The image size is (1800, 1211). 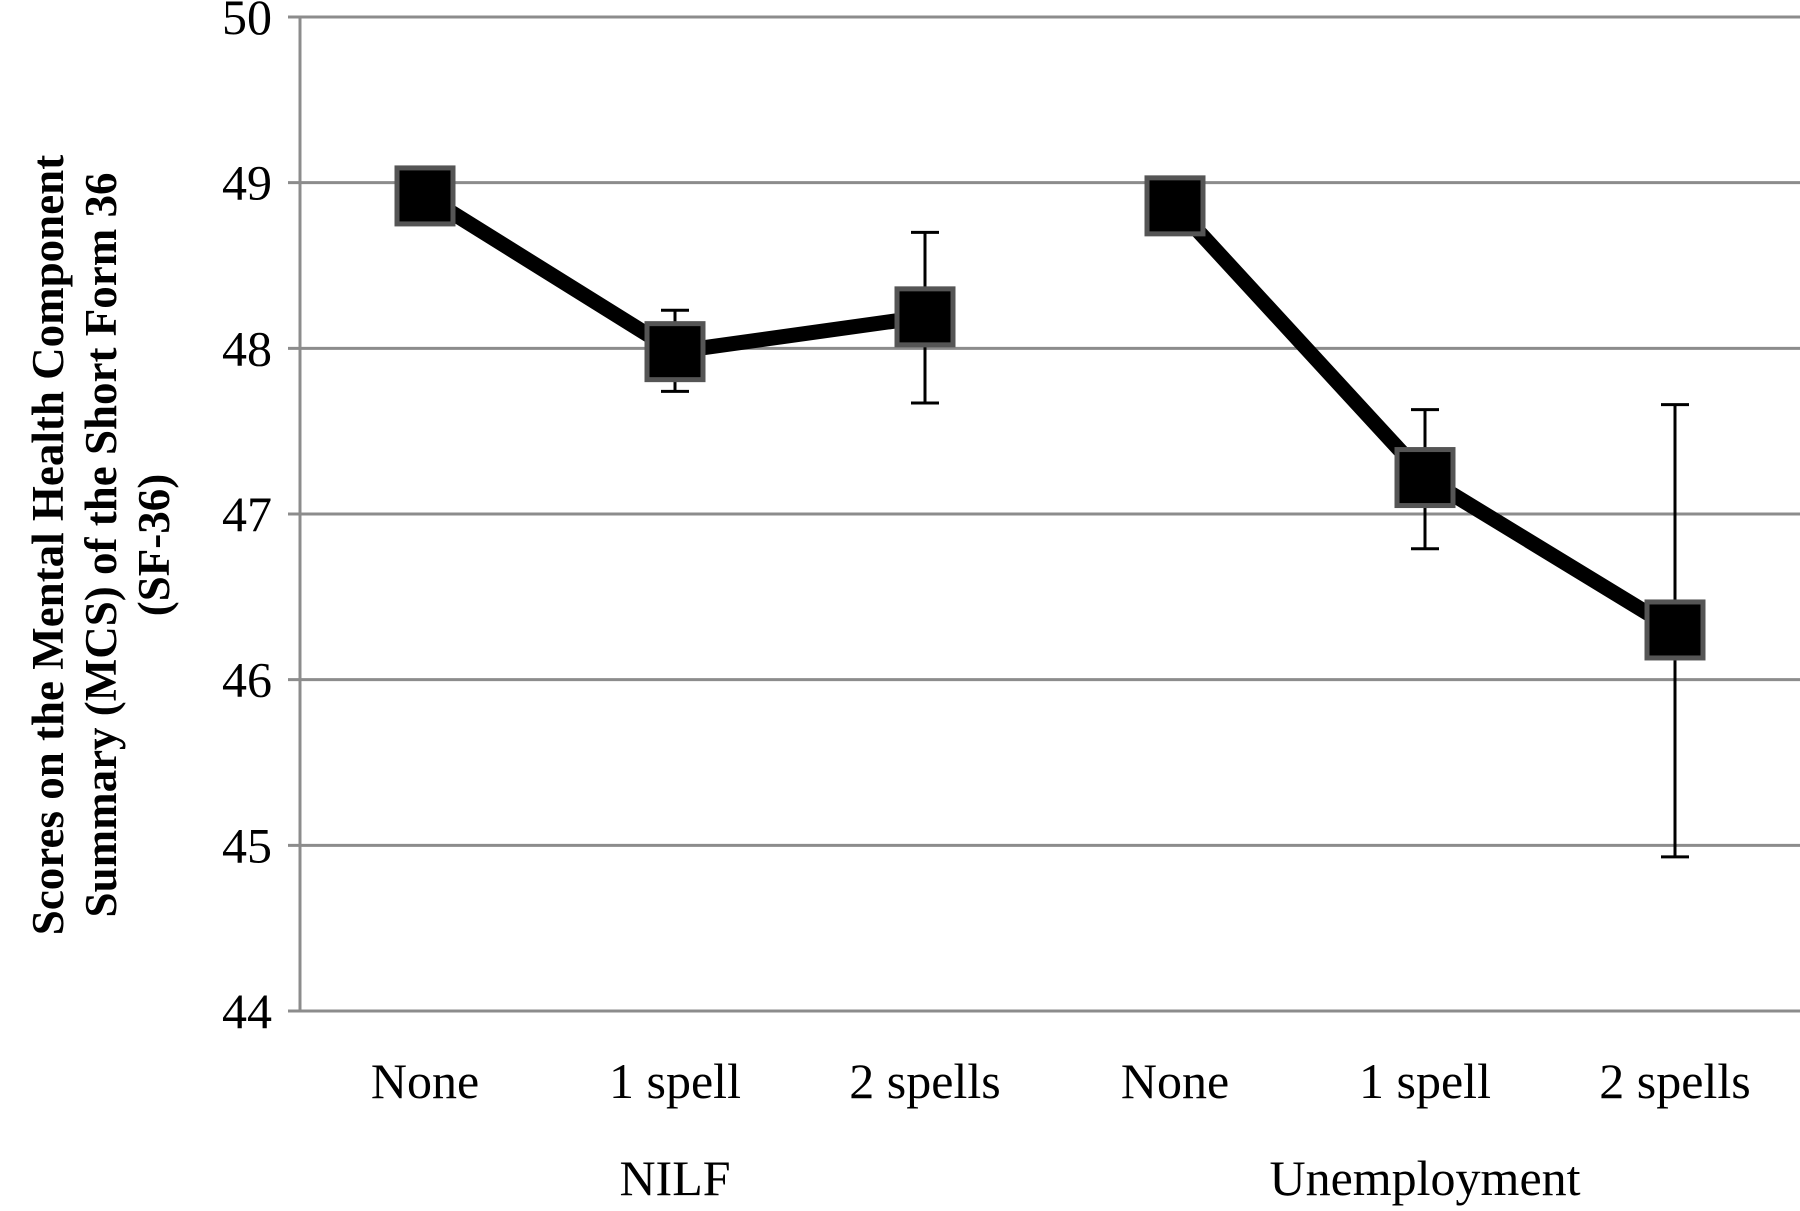 What do you see at coordinates (674, 1178) in the screenshot?
I see `x-group-label-nilf: NILF` at bounding box center [674, 1178].